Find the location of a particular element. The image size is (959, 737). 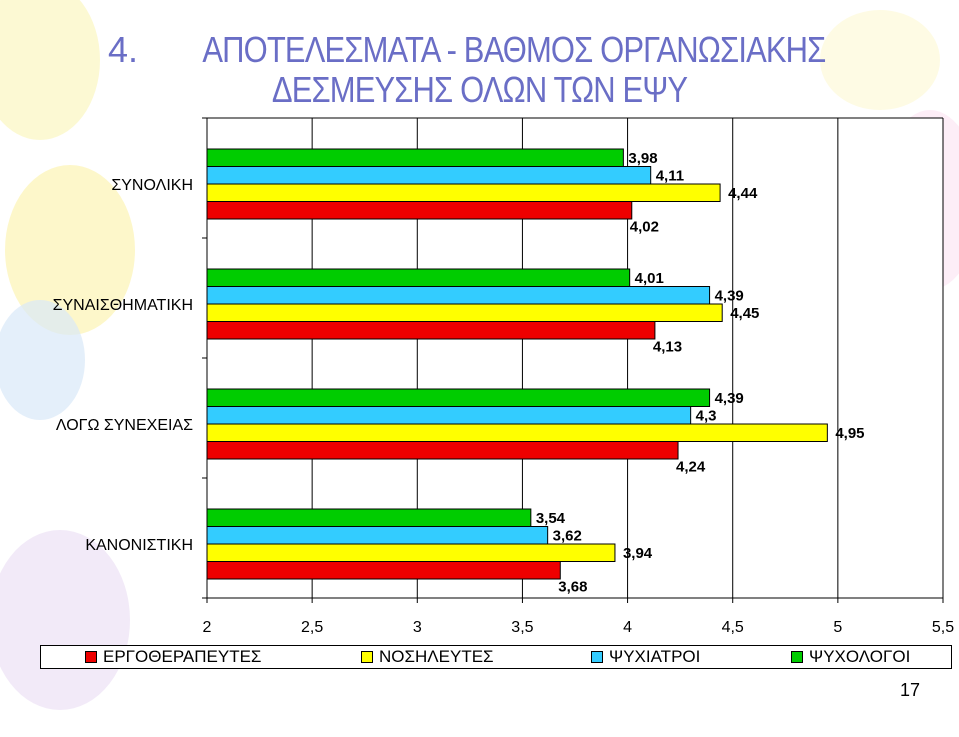

legend-label: ΨΥΧΟΛΟΓΟΙ is located at coordinates (860, 656).